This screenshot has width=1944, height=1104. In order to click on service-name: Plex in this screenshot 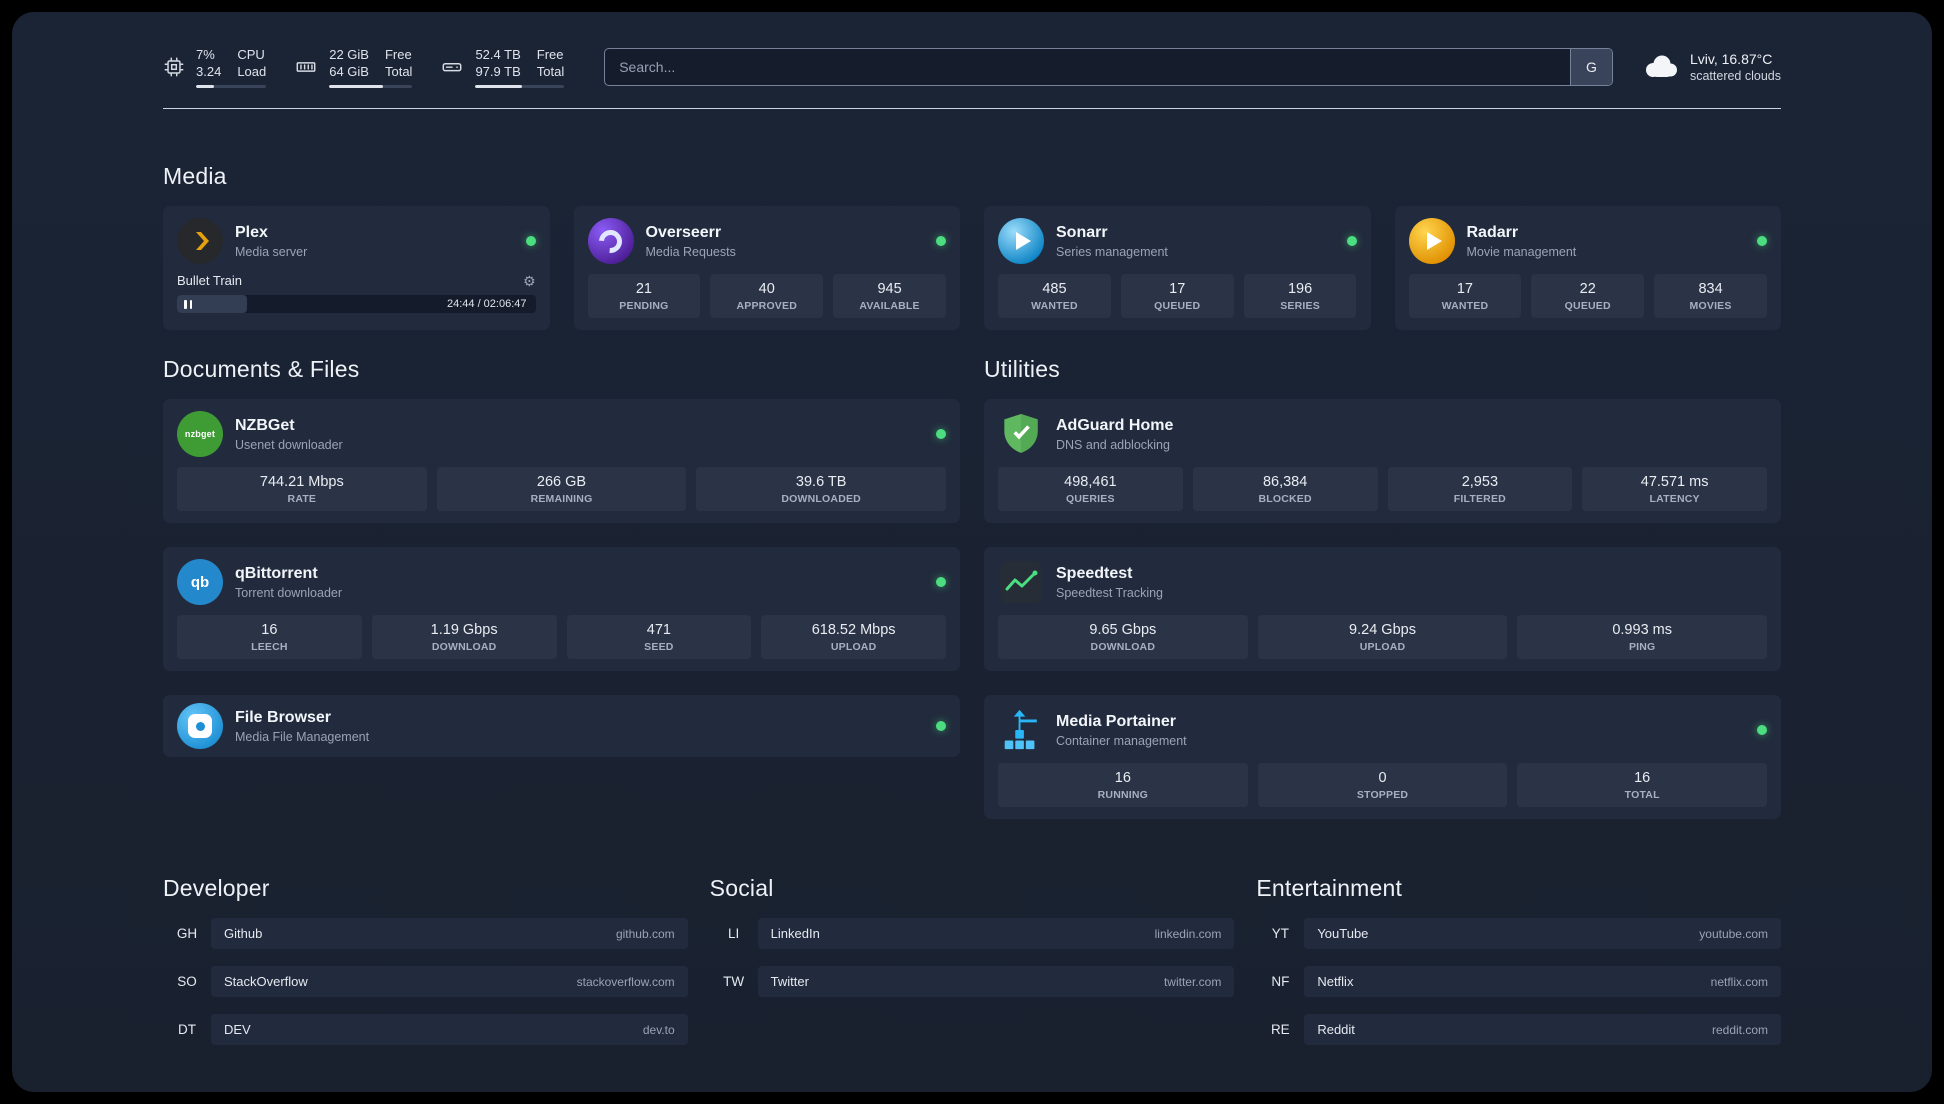, I will do `click(251, 233)`.